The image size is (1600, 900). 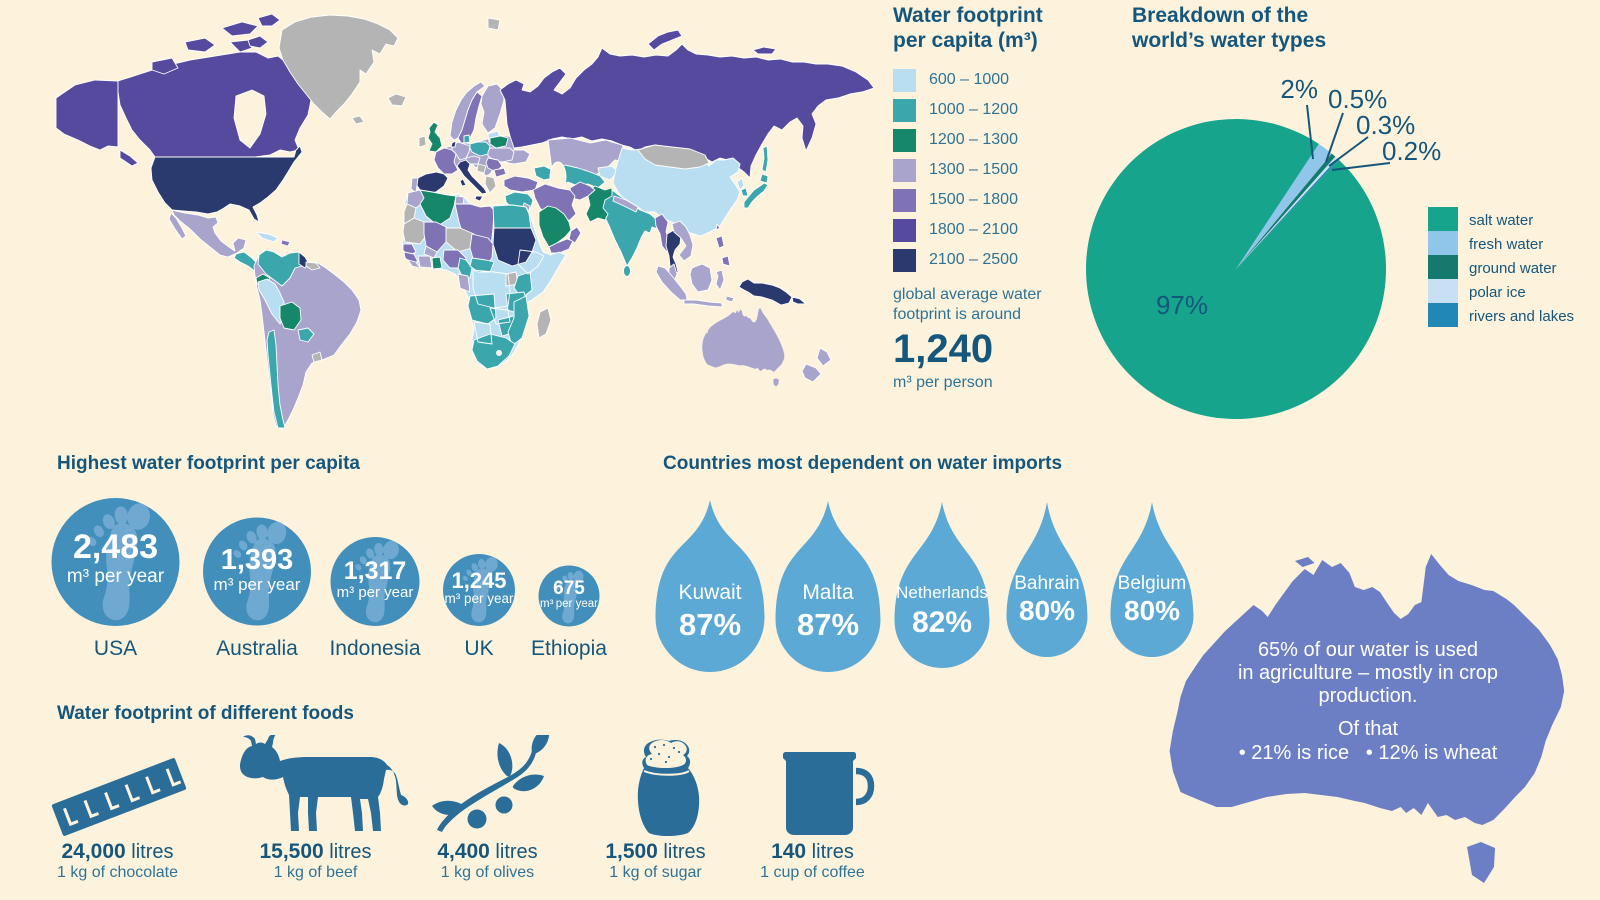 What do you see at coordinates (1368, 673) in the screenshot?
I see `svg-text:in agriculture – mostly in cro: in agriculture – mostly in crop` at bounding box center [1368, 673].